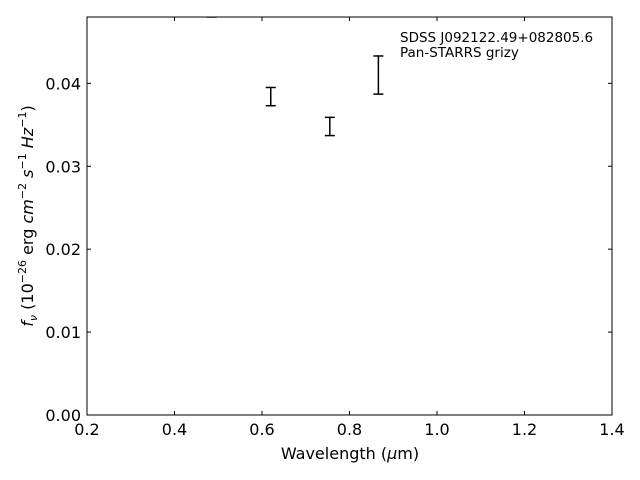 The image size is (640, 480). What do you see at coordinates (459, 53) in the screenshot?
I see `legend-entry-2: Pan-STARRS grizy` at bounding box center [459, 53].